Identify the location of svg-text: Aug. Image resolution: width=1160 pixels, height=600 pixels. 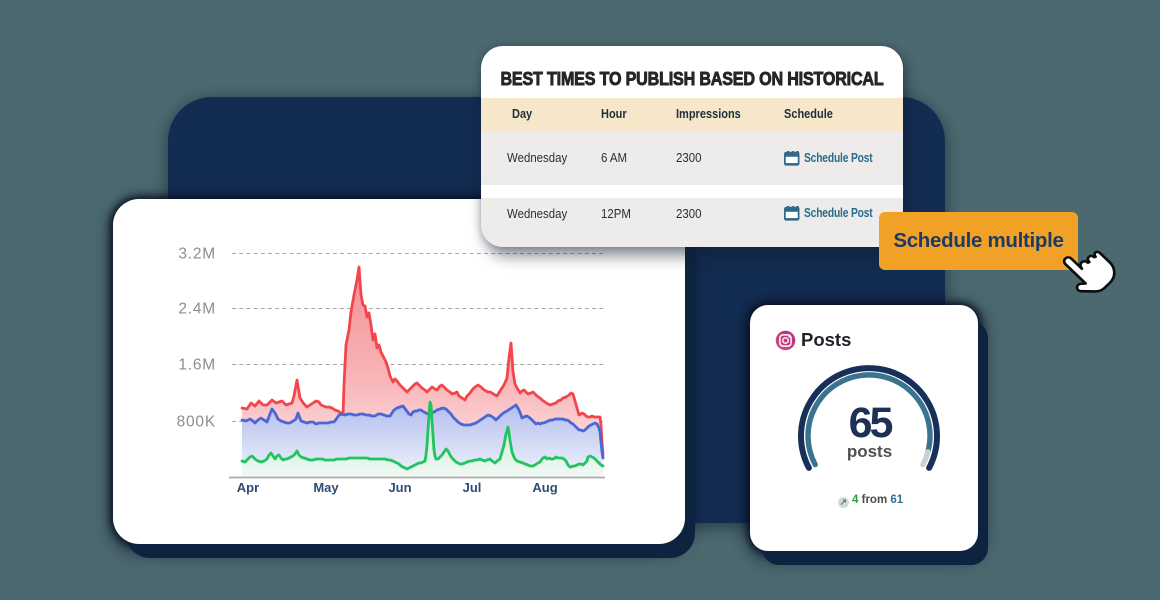
(544, 487).